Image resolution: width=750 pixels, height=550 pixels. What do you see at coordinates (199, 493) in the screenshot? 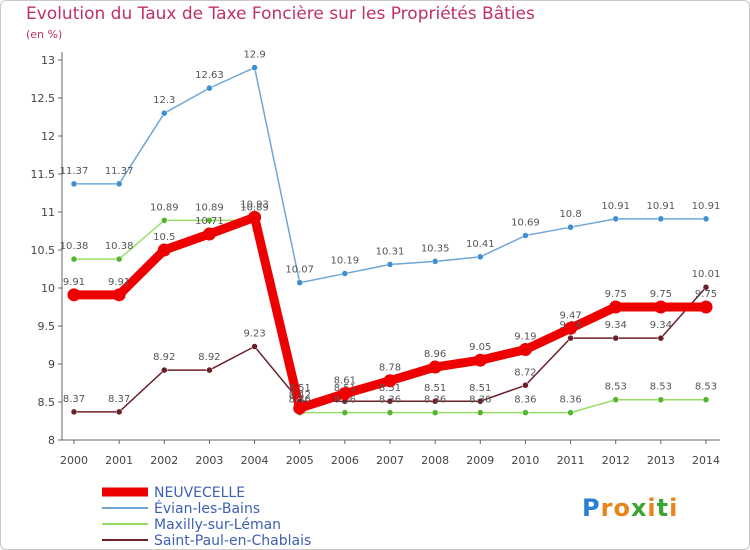
I see `legend-label-neuvecelle: NEUVECELLE` at bounding box center [199, 493].